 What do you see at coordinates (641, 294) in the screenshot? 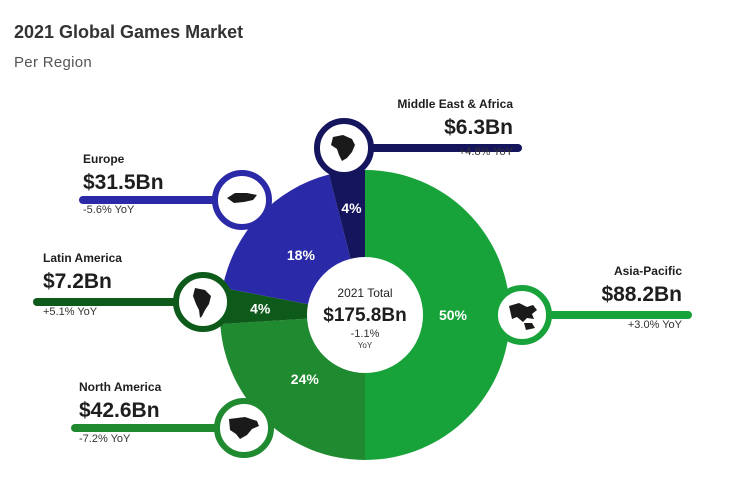
I see `region-value: $88.2Bn` at bounding box center [641, 294].